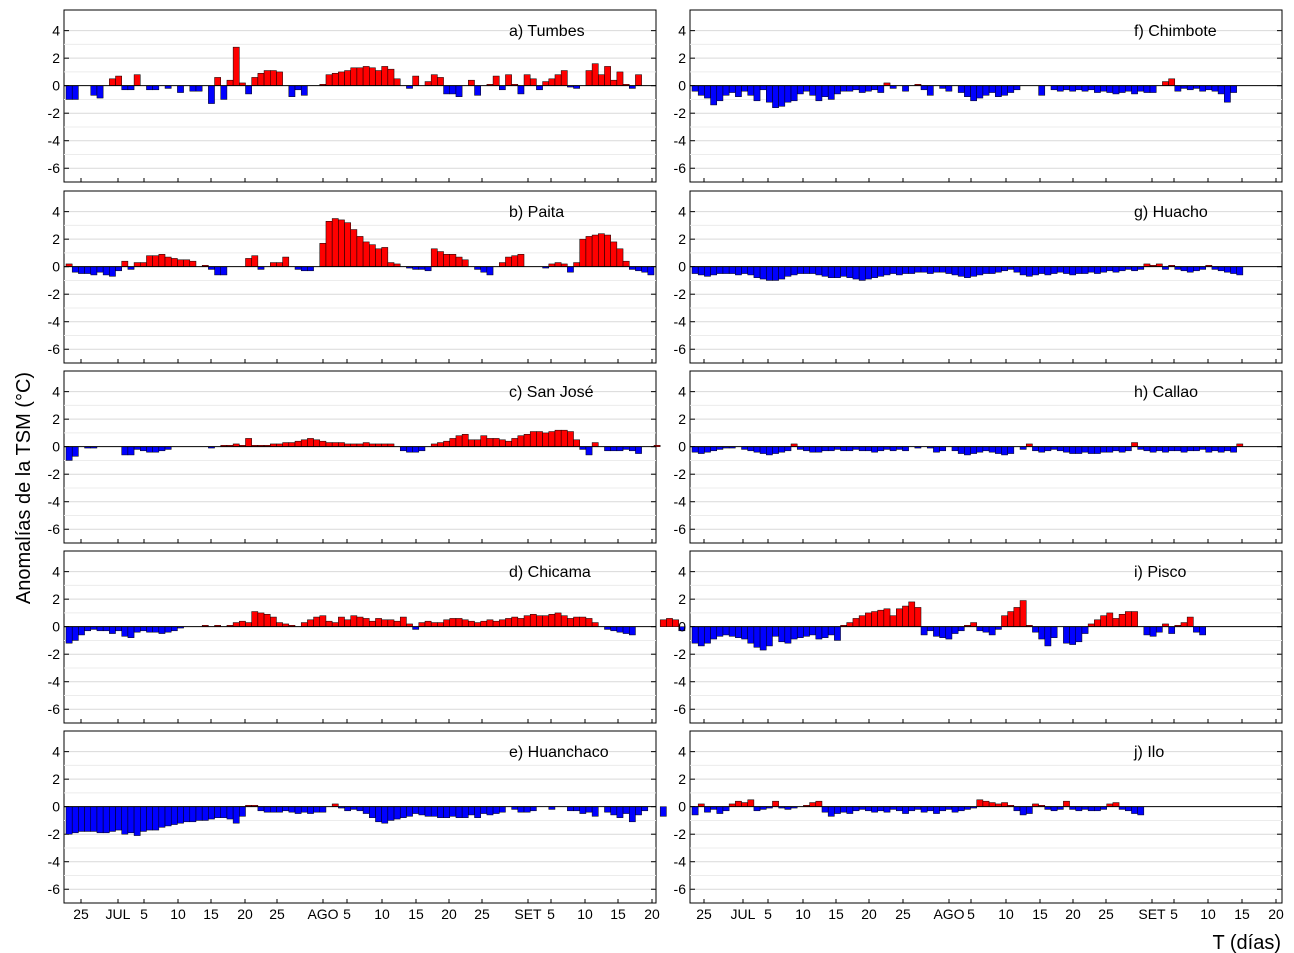 Image resolution: width=1294 pixels, height=953 pixels. I want to click on x-tick-label: 25, so click(81, 914).